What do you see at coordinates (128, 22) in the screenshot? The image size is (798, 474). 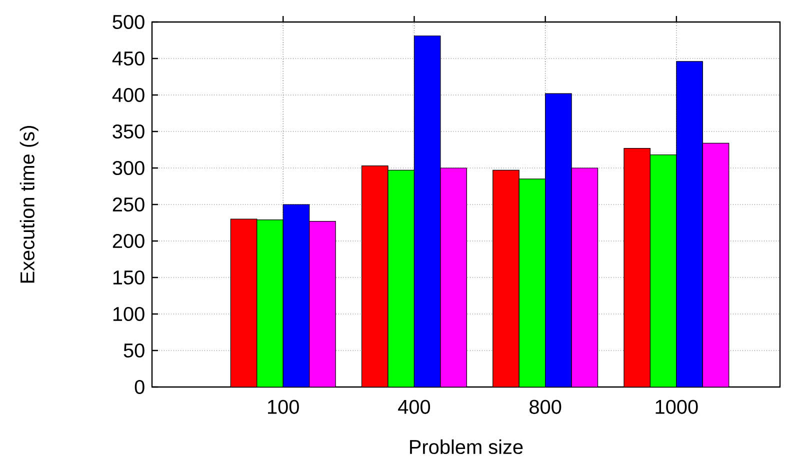 I see `y-tick-label: 500` at bounding box center [128, 22].